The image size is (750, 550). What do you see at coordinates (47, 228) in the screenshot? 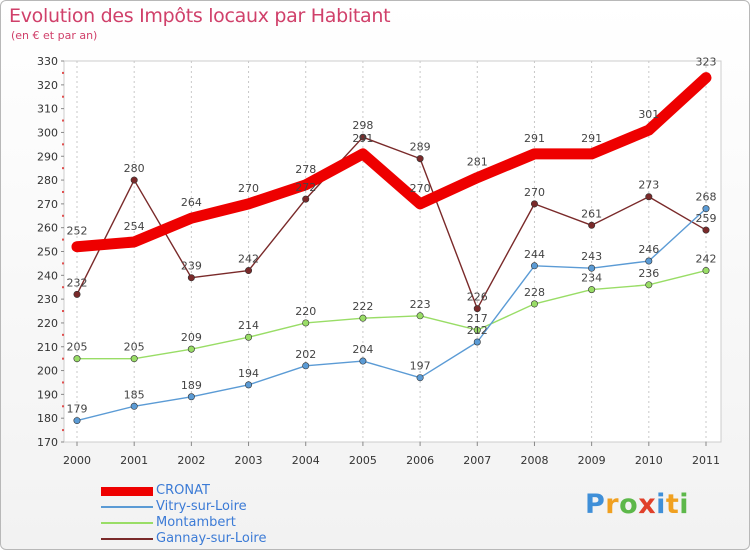
I see `y-tick-label: 260` at bounding box center [47, 228].